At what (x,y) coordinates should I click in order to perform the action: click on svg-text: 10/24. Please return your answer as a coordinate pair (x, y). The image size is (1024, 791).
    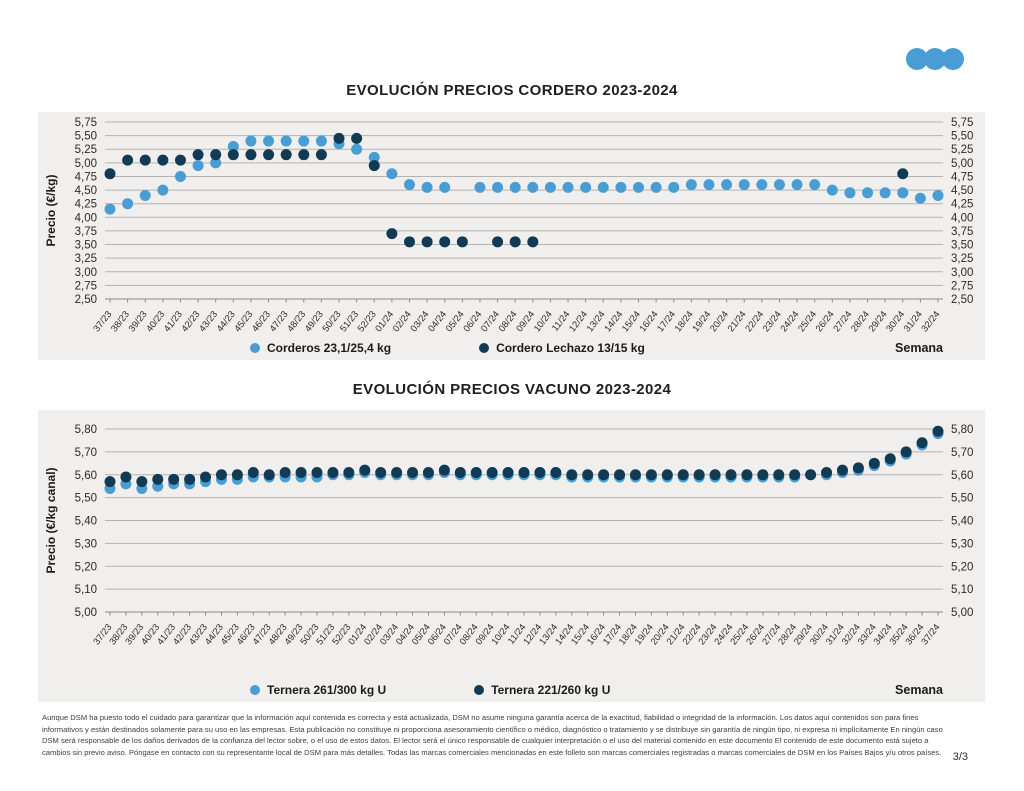
    Looking at the image, I should click on (543, 321).